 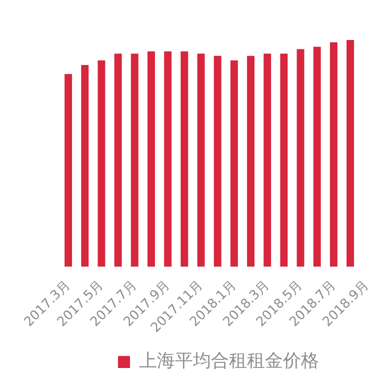 I want to click on legend-label: 上海平均合租租金价格, so click(x=229, y=361).